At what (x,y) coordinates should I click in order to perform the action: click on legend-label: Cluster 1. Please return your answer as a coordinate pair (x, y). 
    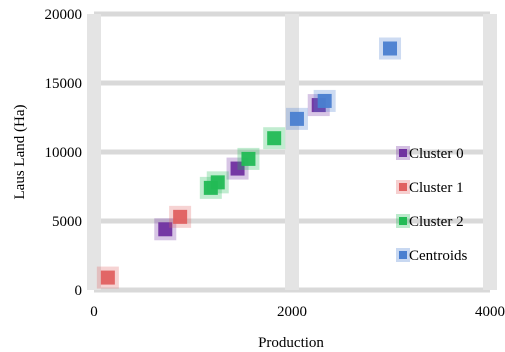
    Looking at the image, I should click on (436, 188).